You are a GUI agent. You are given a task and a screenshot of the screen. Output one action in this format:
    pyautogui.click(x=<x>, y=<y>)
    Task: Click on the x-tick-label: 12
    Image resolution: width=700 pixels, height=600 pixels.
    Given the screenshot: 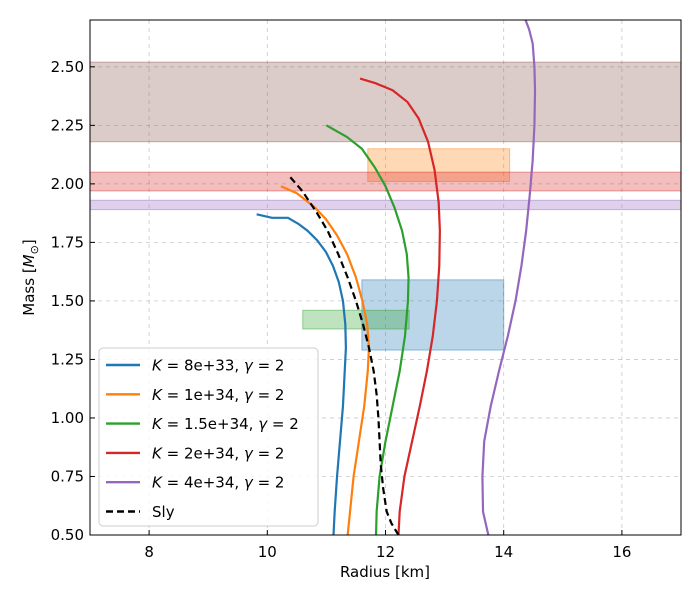 What is the action you would take?
    pyautogui.click(x=385, y=552)
    